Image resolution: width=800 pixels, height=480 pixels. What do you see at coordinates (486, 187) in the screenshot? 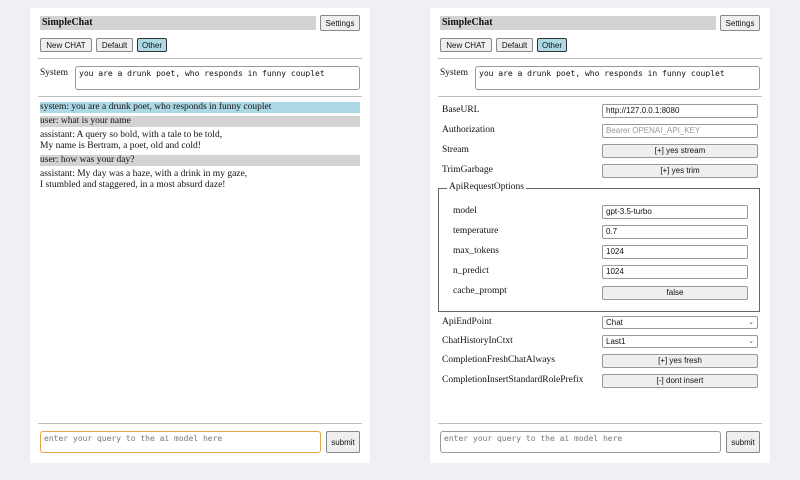
I see `api-request-options-legend: ApiRequestOptions` at bounding box center [486, 187].